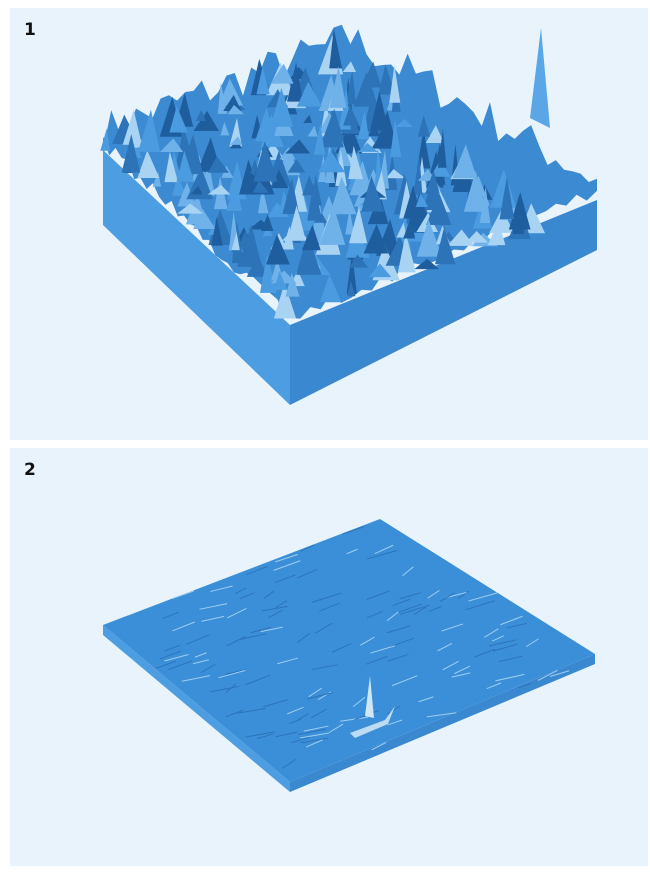 Image resolution: width=650 pixels, height=872 pixels. What do you see at coordinates (196, 277) in the screenshot?
I see `block-left-face` at bounding box center [196, 277].